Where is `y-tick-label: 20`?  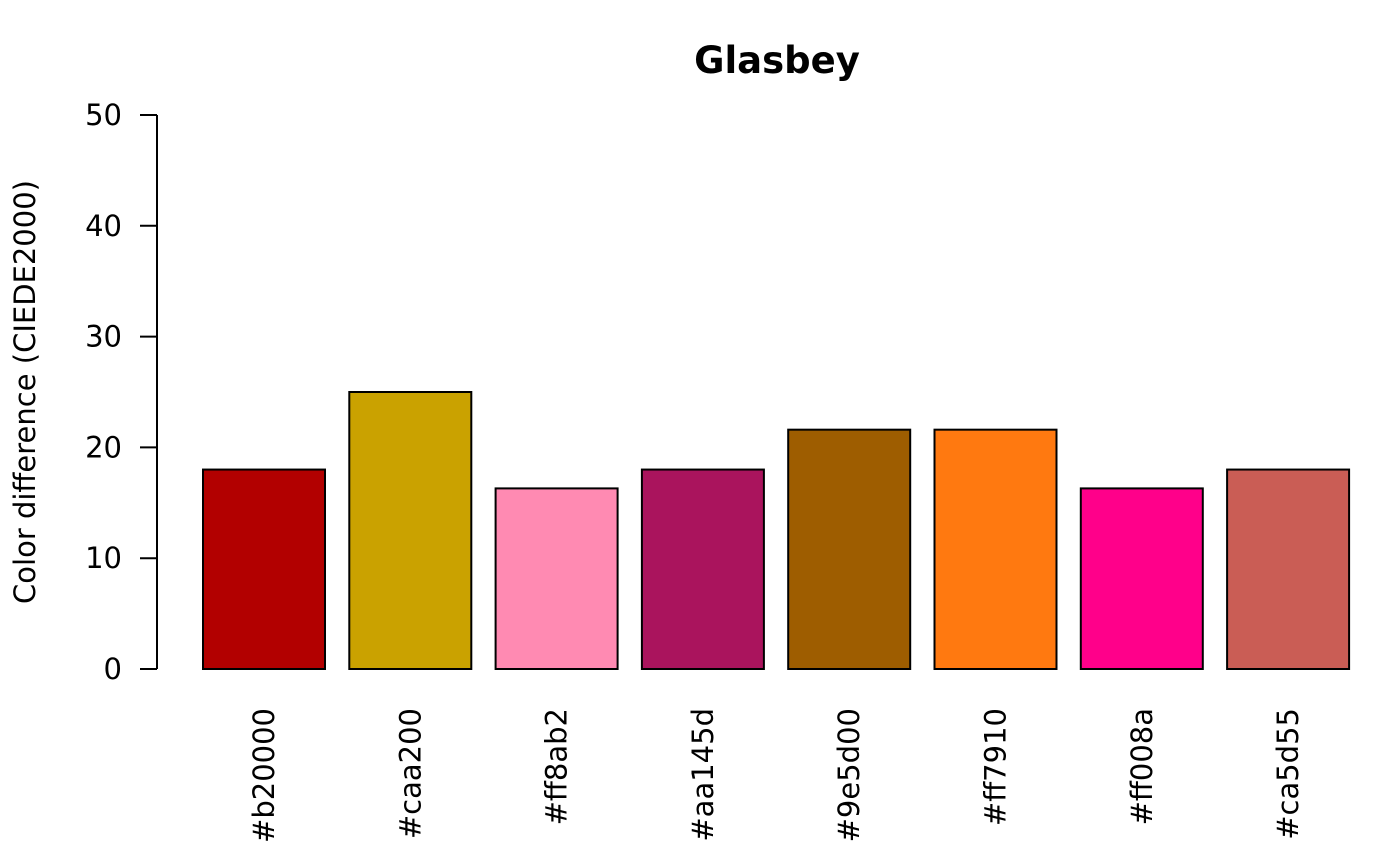 y-tick-label: 20 is located at coordinates (103, 447).